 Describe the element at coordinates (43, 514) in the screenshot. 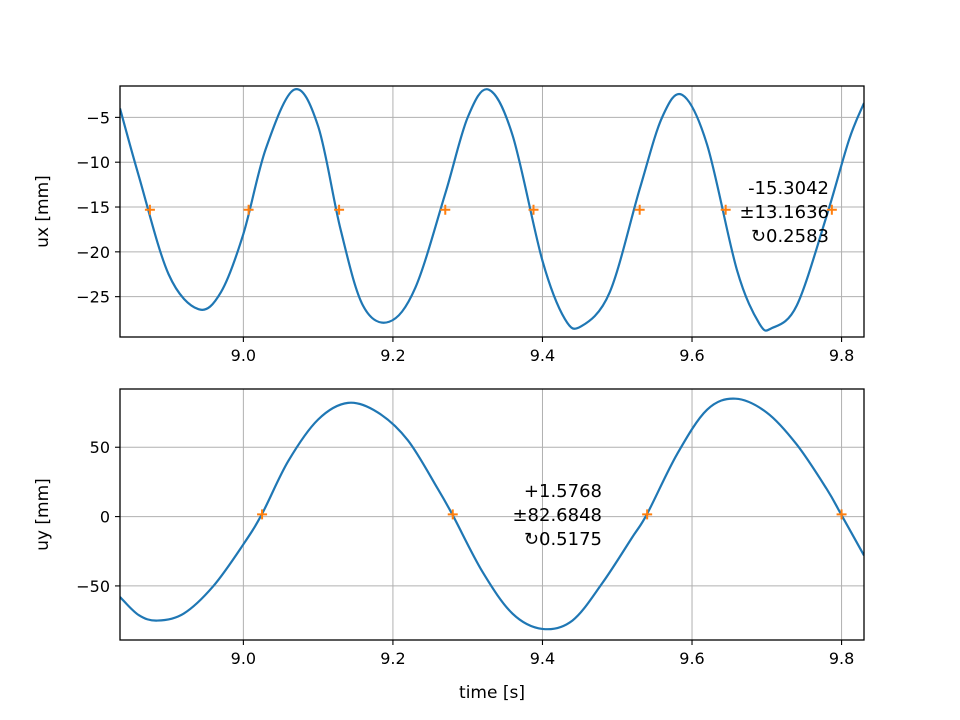

I see `y-axis-label: uy [mm]` at that location.